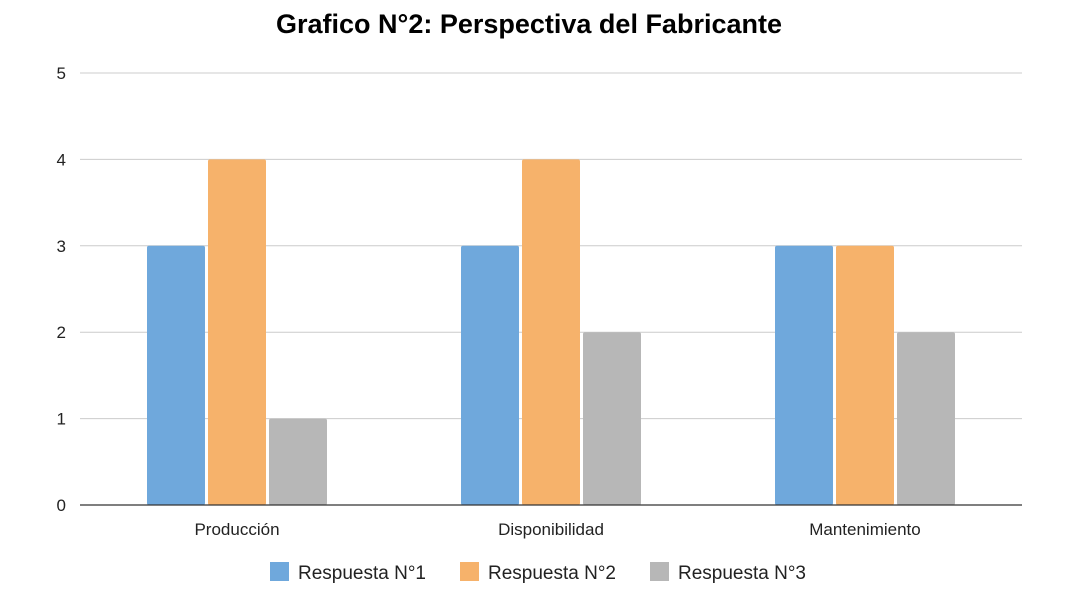 The width and height of the screenshot is (1076, 605). I want to click on chart-title: Grafico N°2: Perspectiva del Fabricante, so click(529, 24).